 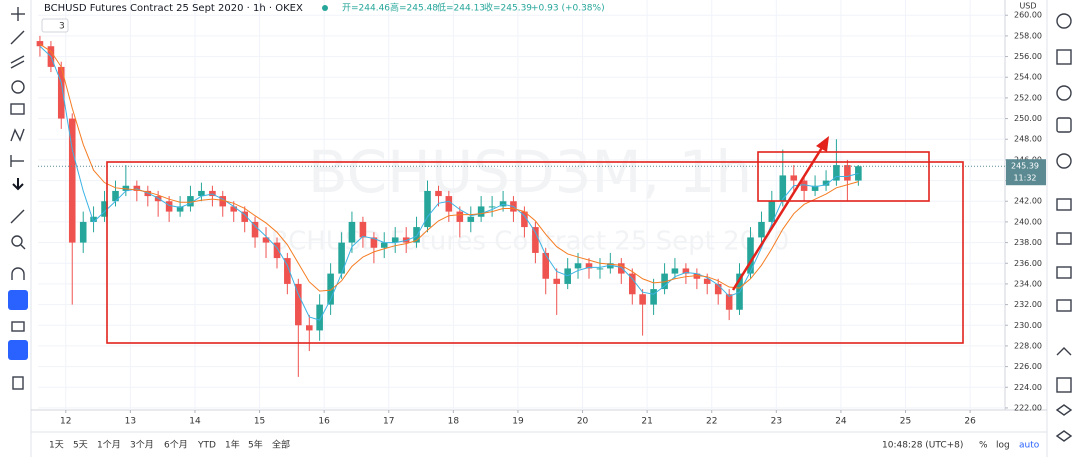 I want to click on range-button: YTD, so click(x=206, y=446).